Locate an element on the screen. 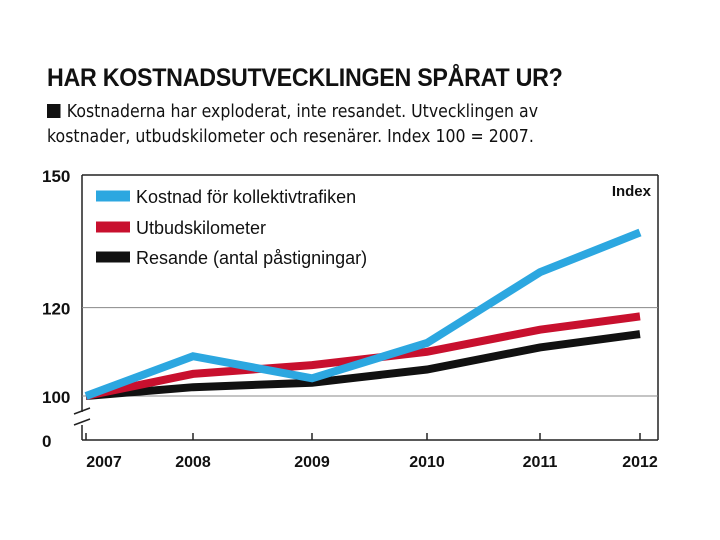  y-axis-unit-label: Index is located at coordinates (632, 191).